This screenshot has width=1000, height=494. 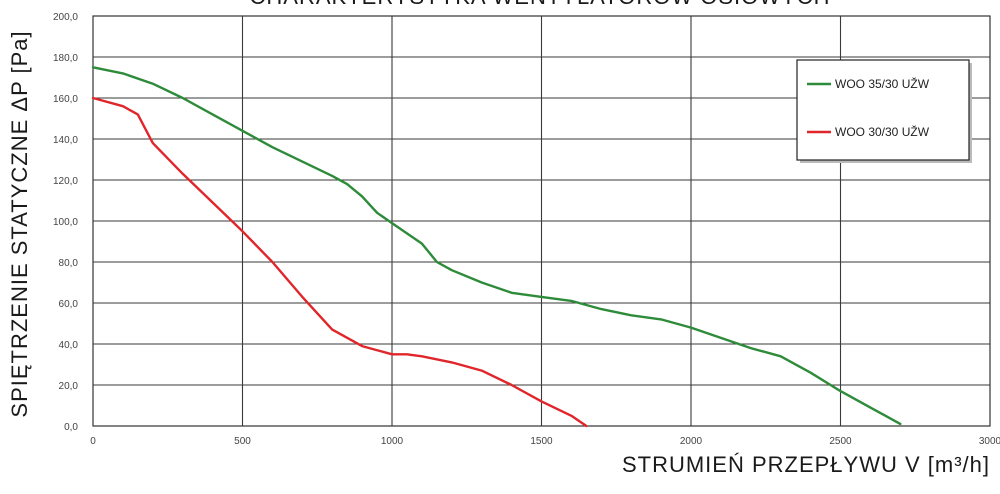 What do you see at coordinates (242, 441) in the screenshot?
I see `x-tick-label: 500` at bounding box center [242, 441].